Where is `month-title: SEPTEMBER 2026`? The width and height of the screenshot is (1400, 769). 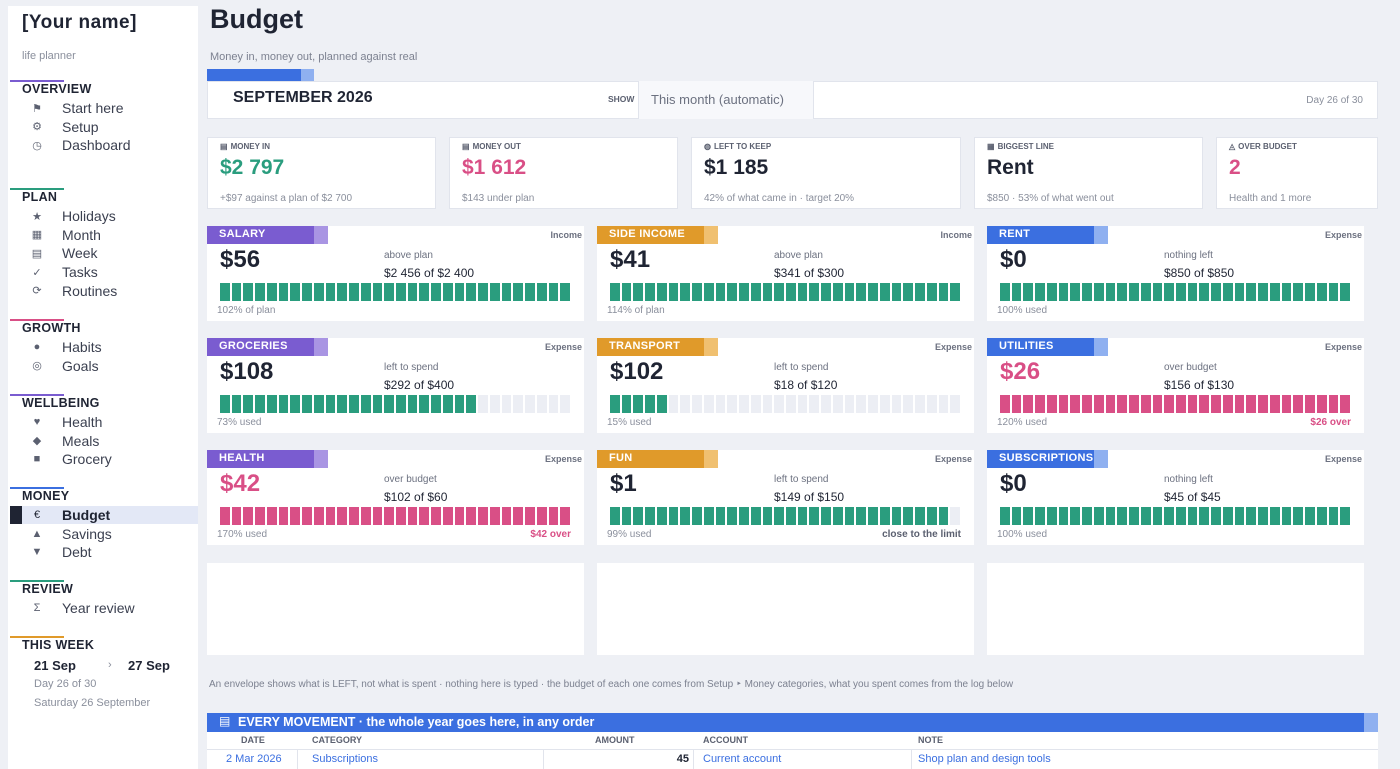 month-title: SEPTEMBER 2026 is located at coordinates (303, 97).